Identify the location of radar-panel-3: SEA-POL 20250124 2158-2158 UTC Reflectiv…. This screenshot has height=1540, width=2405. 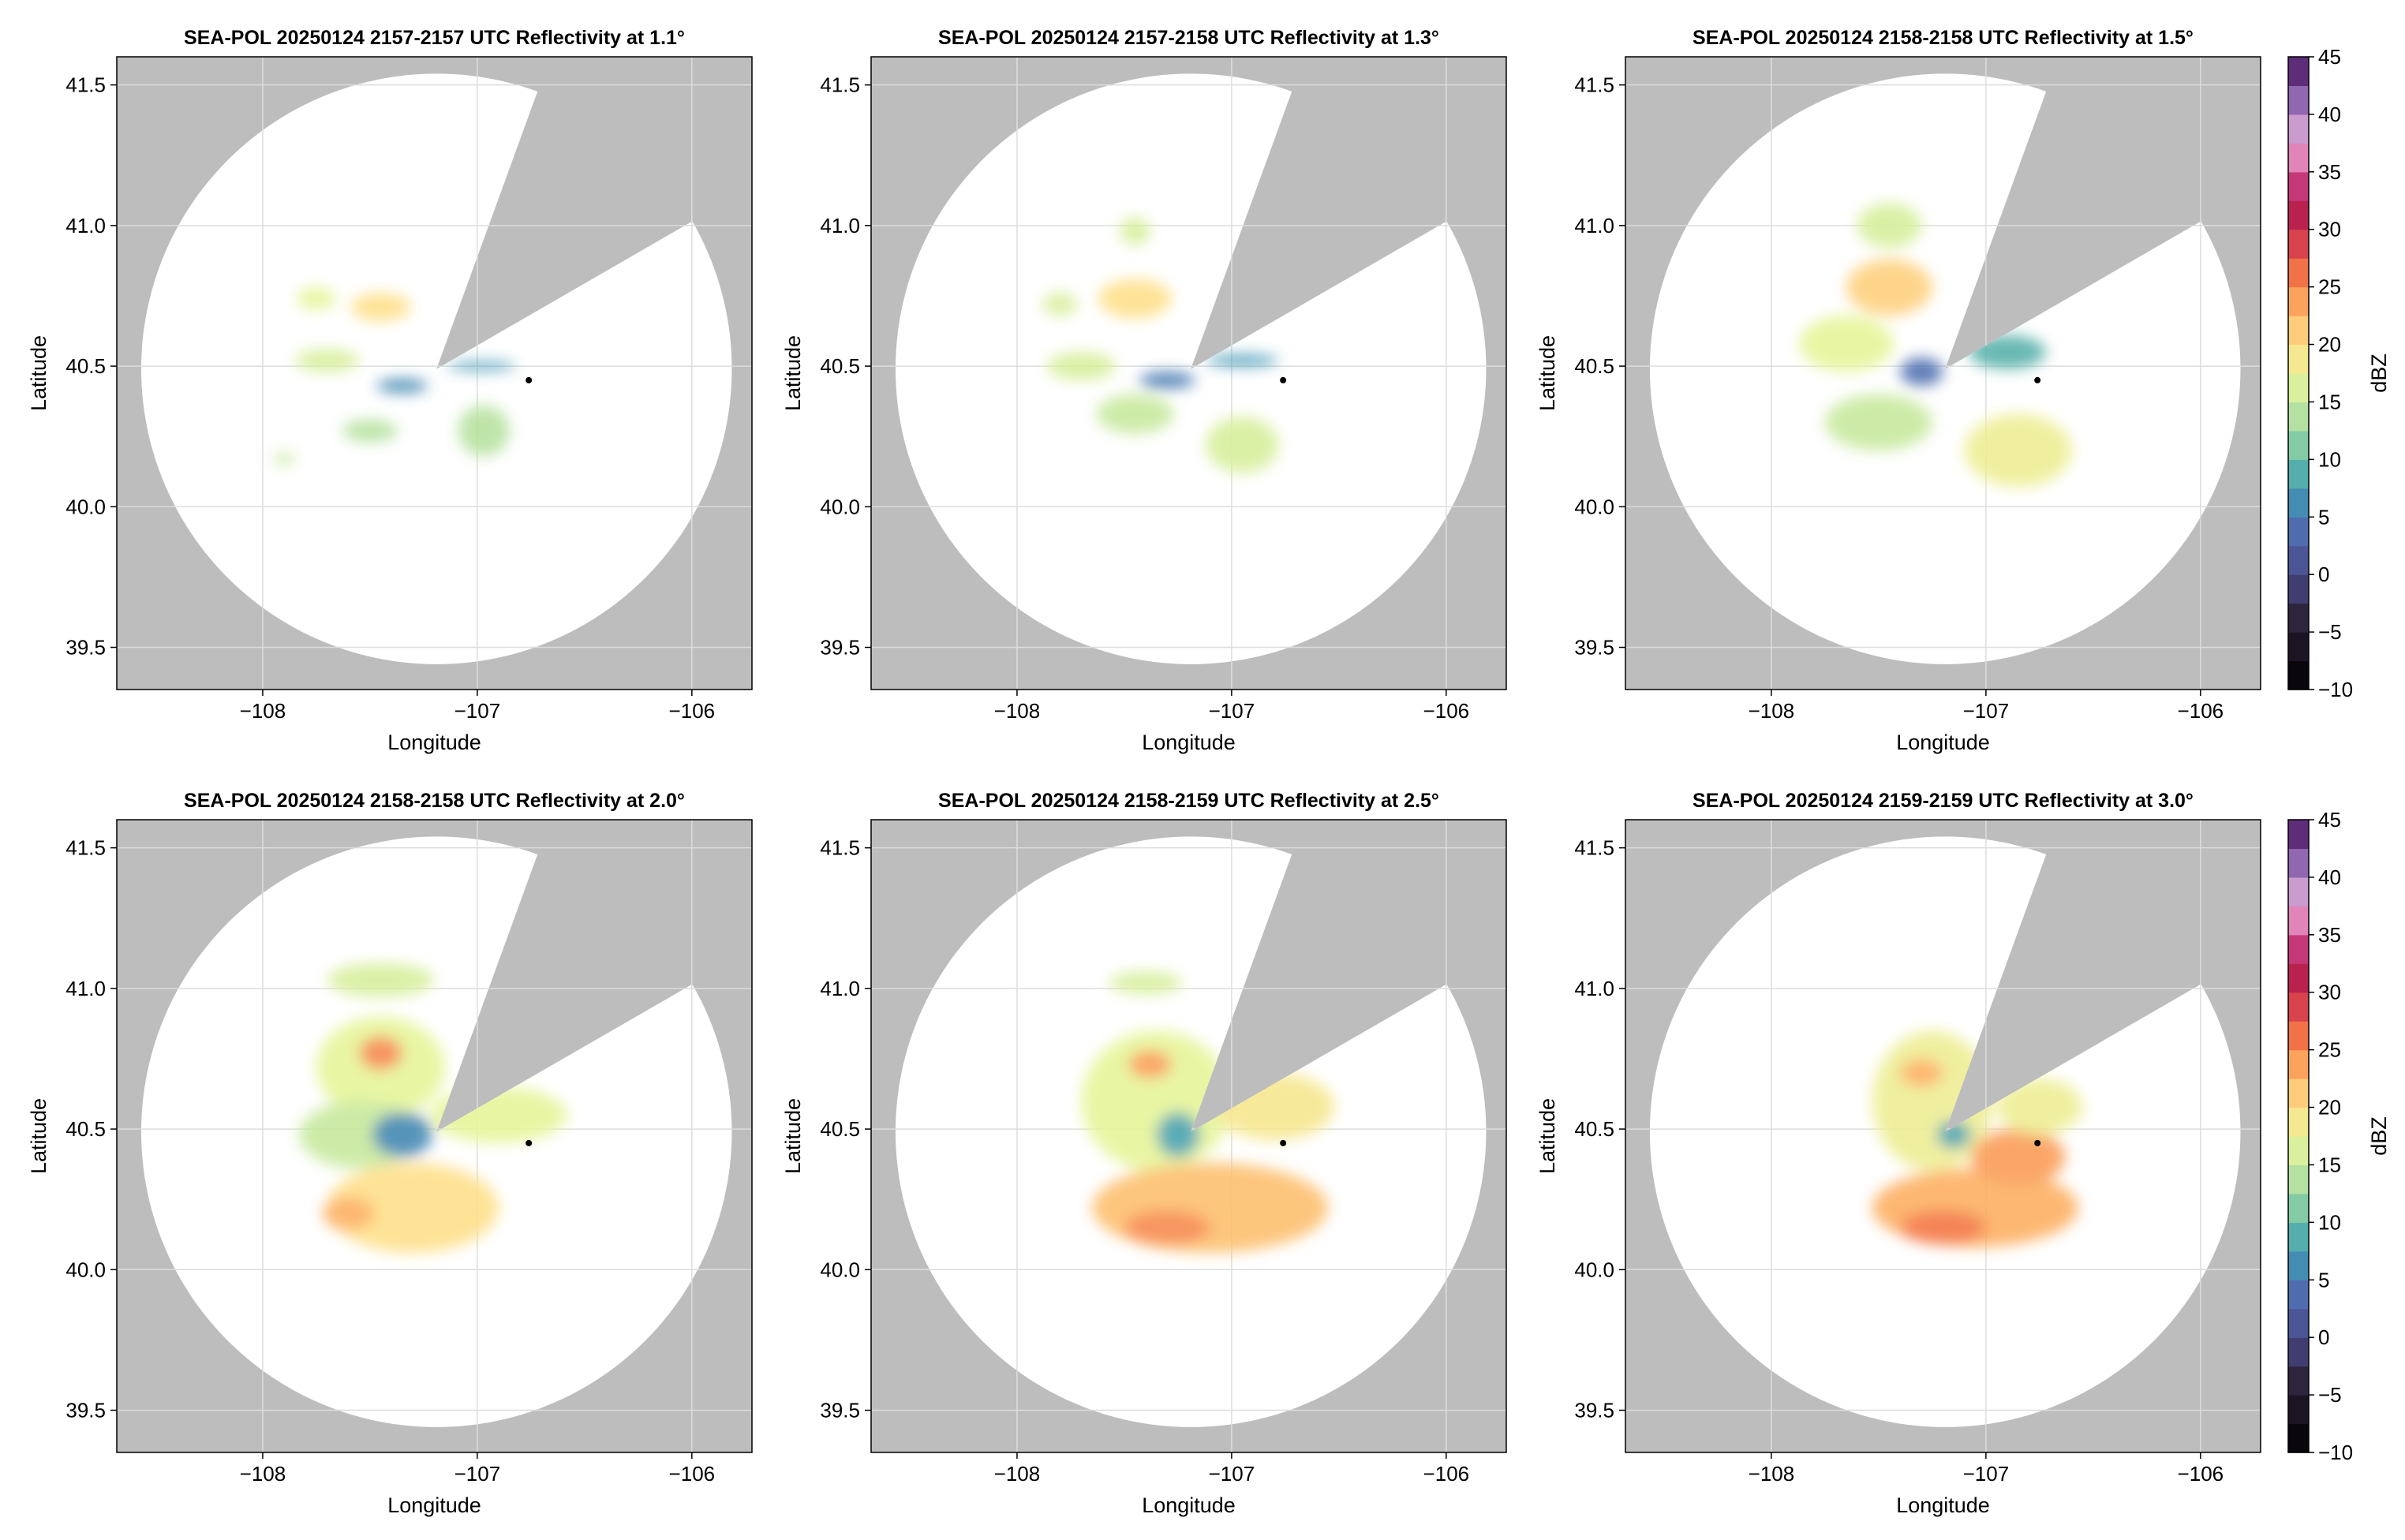
(1898, 390).